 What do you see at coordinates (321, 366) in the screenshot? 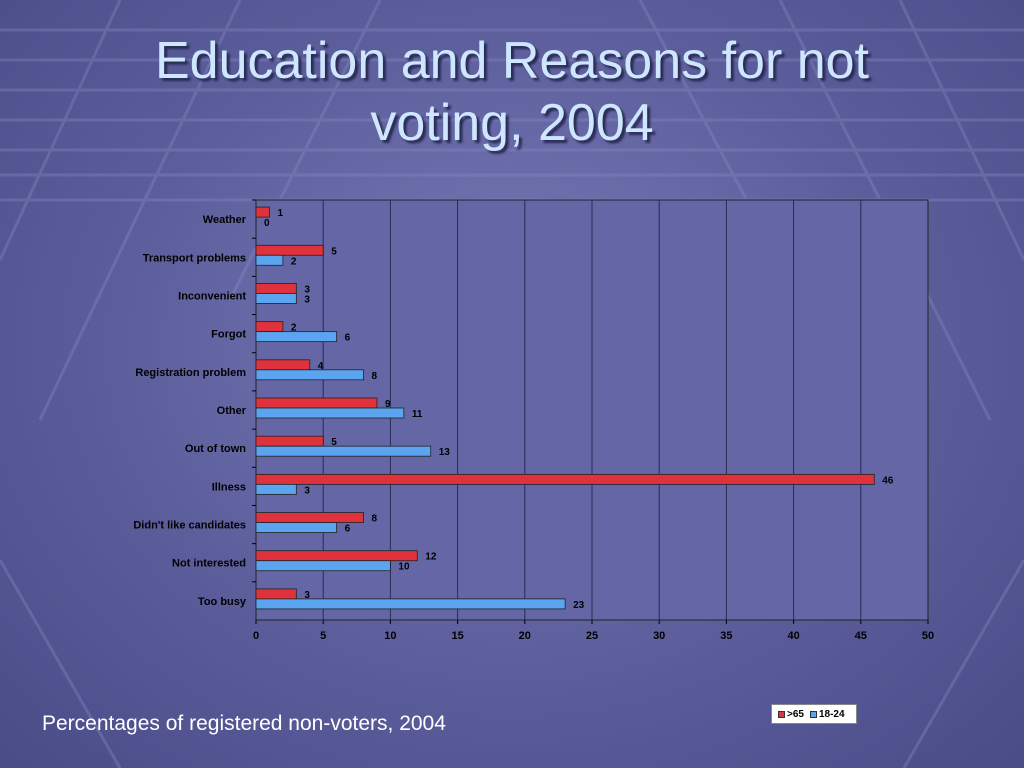
I see `data-label: 4` at bounding box center [321, 366].